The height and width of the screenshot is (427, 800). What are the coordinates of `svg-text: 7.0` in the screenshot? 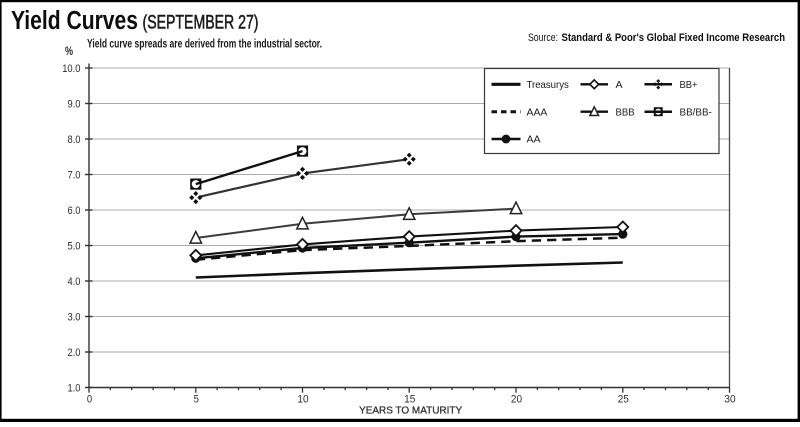 It's located at (74, 176).